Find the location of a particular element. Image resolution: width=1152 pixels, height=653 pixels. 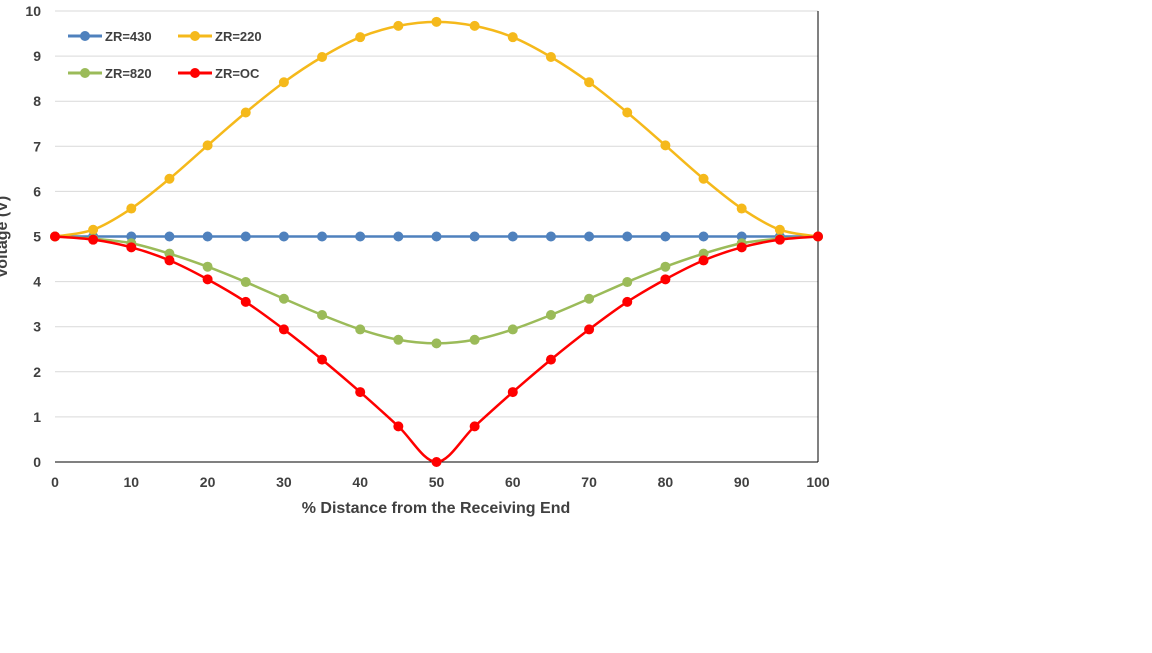

y-tick-label: 7 is located at coordinates (37, 146).